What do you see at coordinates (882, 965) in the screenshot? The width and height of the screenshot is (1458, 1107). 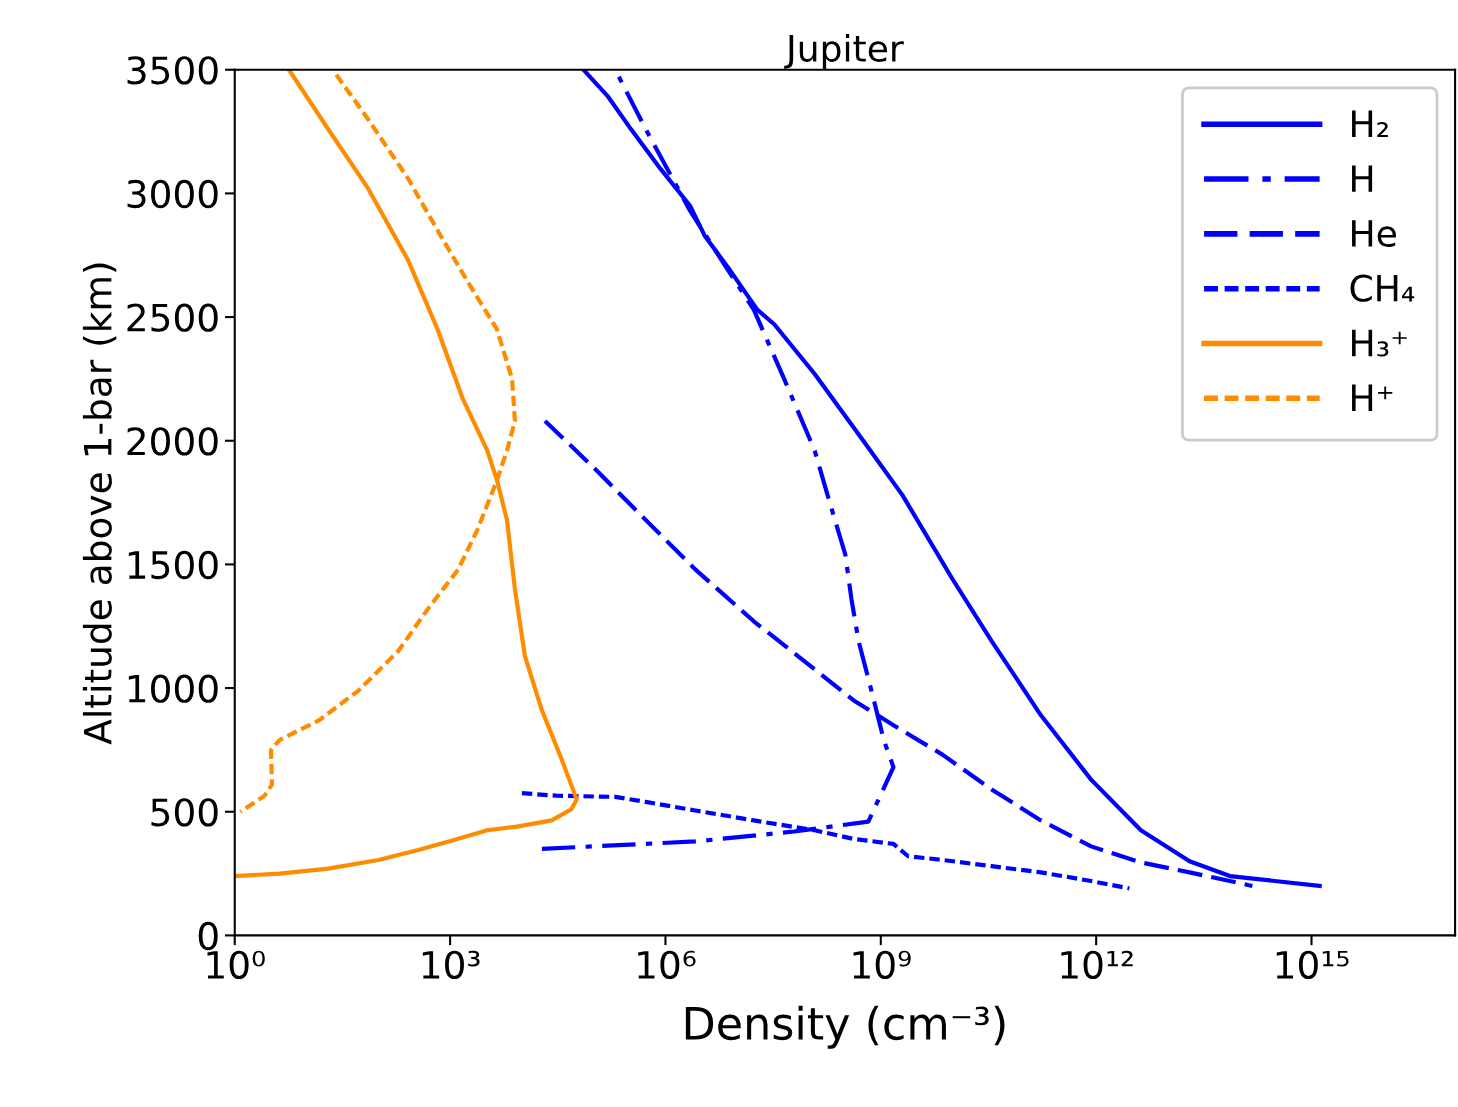 I see `x-tick-label: 10⁹` at bounding box center [882, 965].